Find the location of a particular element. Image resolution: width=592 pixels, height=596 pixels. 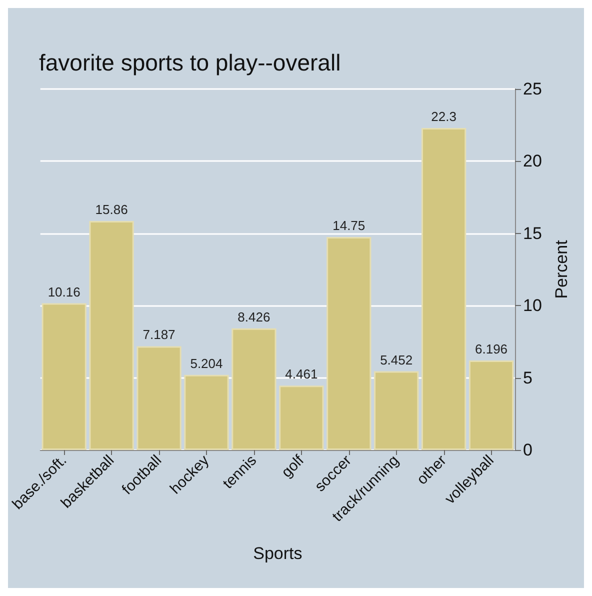

data-label: 5.452 is located at coordinates (396, 360).